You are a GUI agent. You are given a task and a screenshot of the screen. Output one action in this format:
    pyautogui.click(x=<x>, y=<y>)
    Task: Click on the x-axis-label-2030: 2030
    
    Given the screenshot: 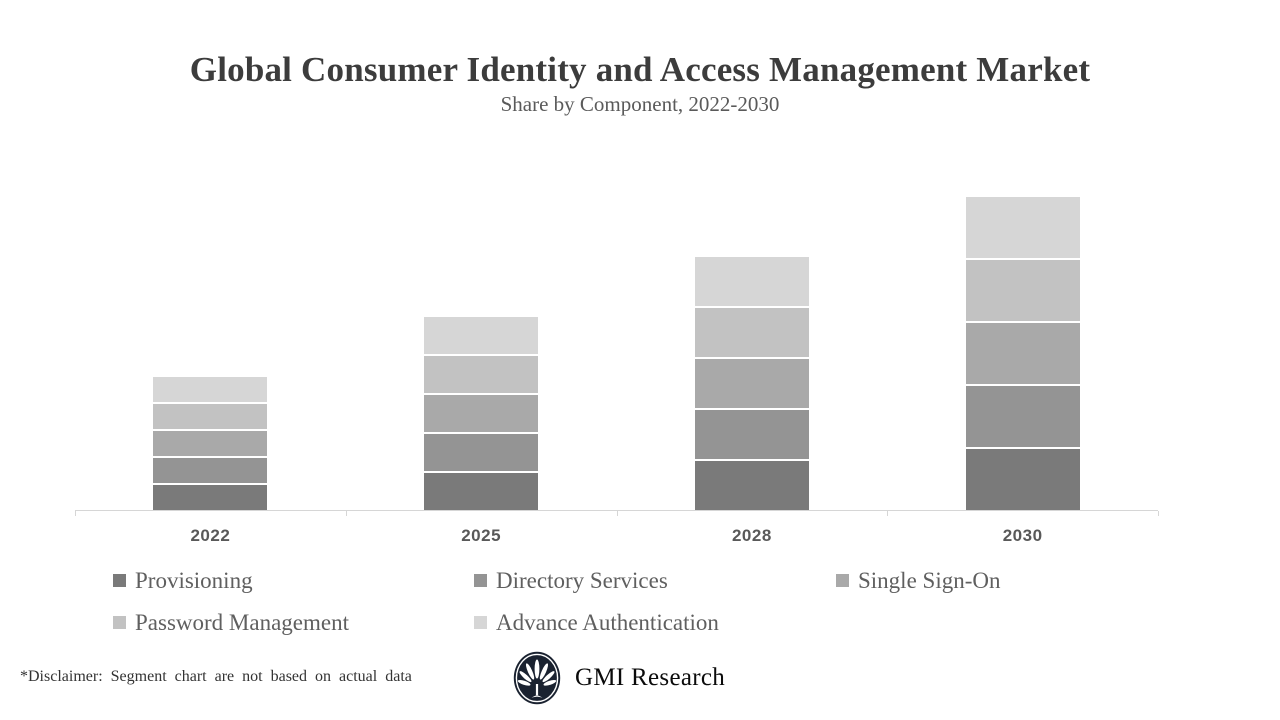 What is the action you would take?
    pyautogui.click(x=1022, y=535)
    